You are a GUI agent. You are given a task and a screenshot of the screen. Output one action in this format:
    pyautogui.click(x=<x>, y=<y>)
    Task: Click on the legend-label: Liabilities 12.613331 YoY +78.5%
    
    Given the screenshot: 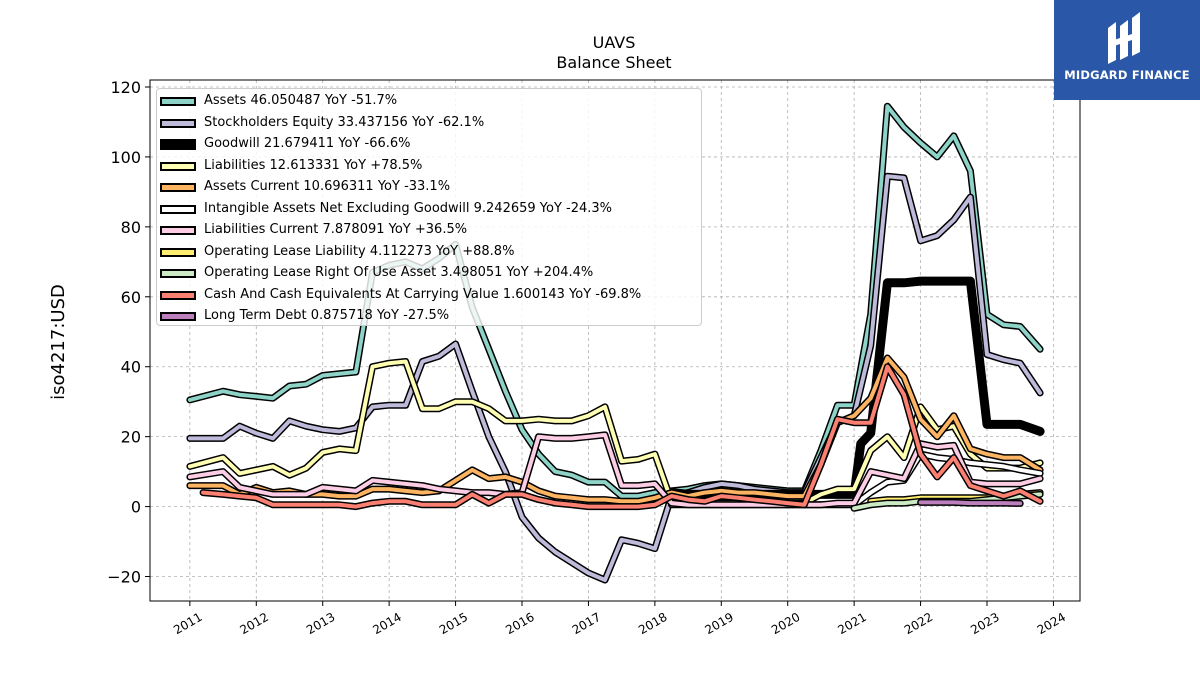 What is the action you would take?
    pyautogui.click(x=313, y=165)
    